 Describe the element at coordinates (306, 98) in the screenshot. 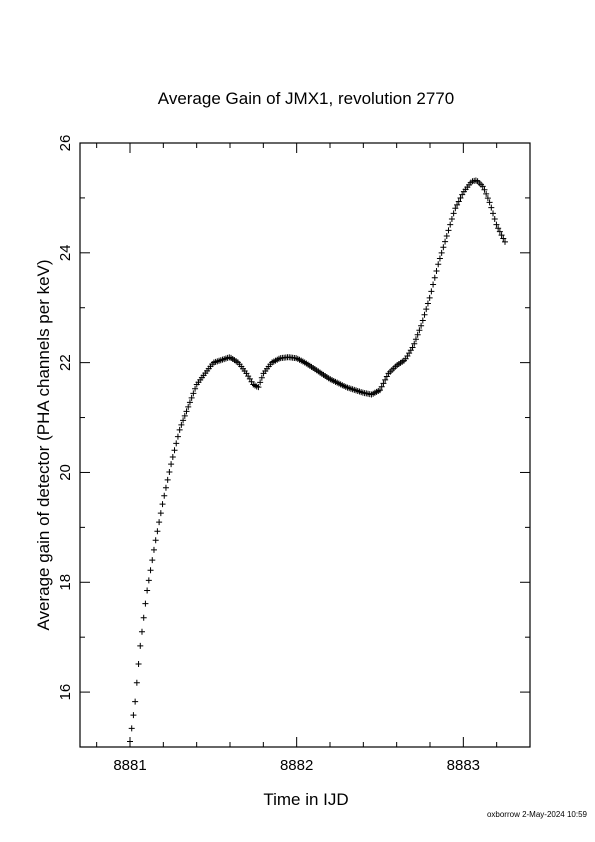

I see `chart-title: Average Gain of JMX1, revolution 2770` at that location.